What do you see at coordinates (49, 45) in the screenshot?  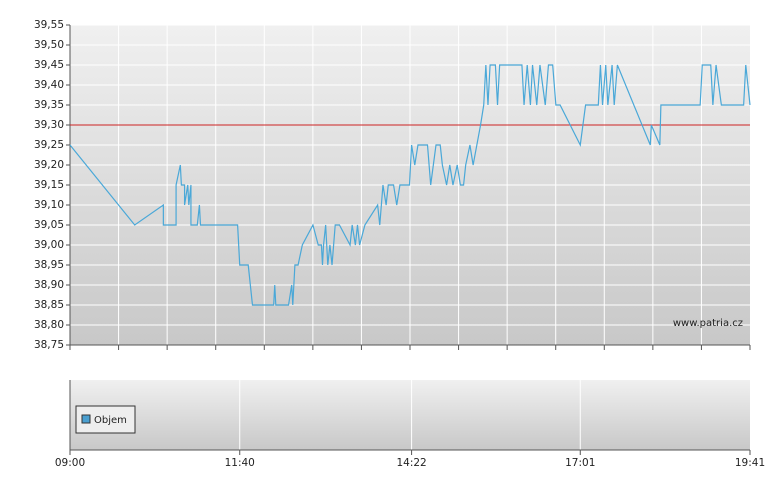 I see `y-tick-label: 39,50` at bounding box center [49, 45].